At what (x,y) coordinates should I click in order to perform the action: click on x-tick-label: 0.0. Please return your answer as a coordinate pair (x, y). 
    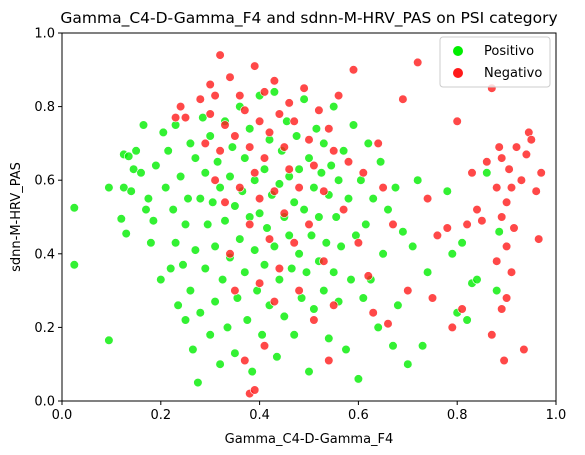
    Looking at the image, I should click on (62, 415).